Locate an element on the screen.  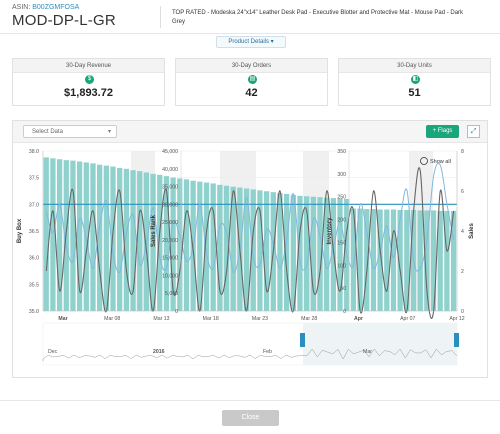
sales-rank-tick: 0 is located at coordinates (176, 312).